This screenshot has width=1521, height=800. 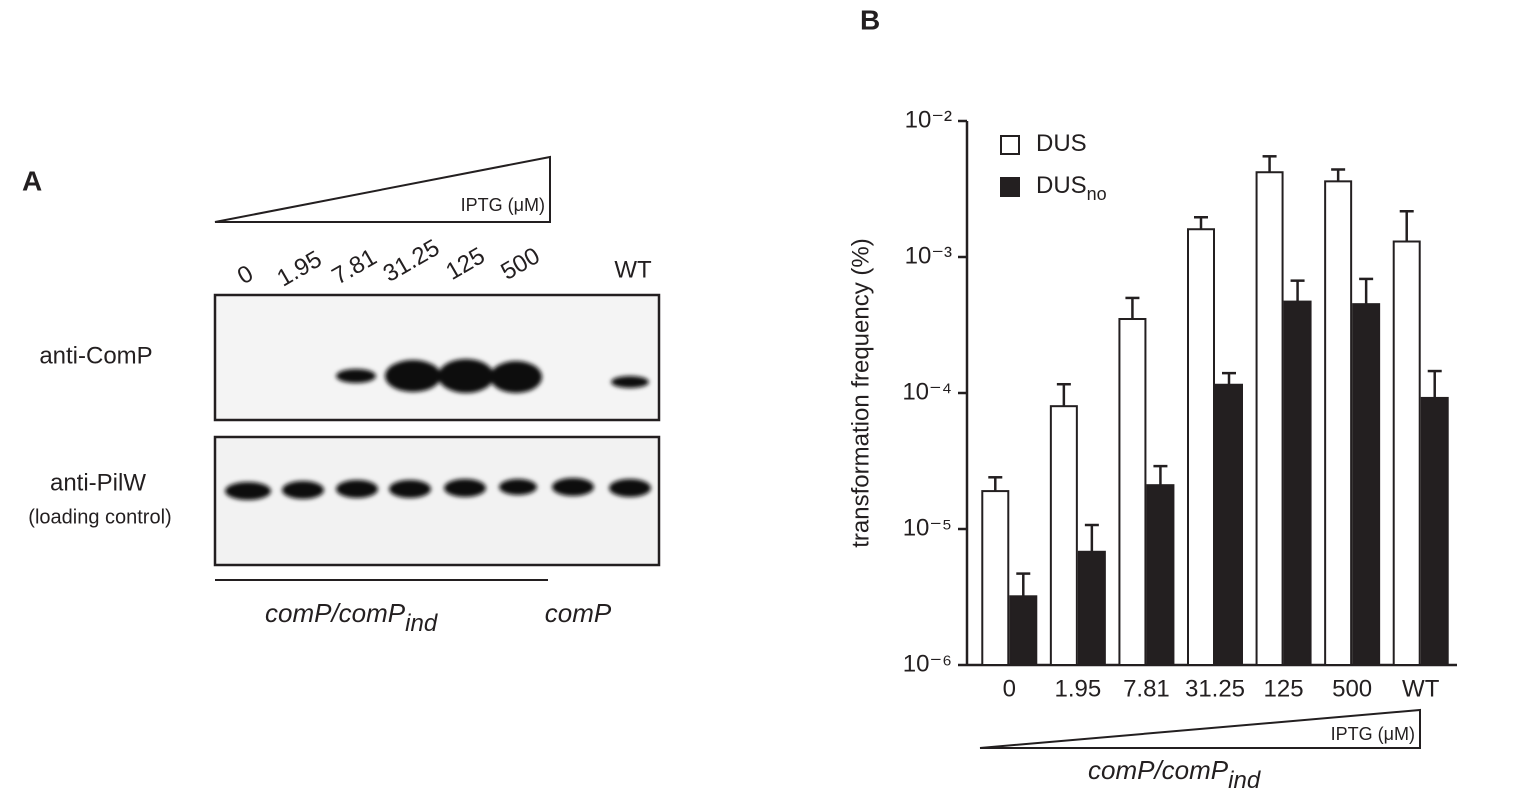 I want to click on panel-label: A, so click(x=32, y=180).